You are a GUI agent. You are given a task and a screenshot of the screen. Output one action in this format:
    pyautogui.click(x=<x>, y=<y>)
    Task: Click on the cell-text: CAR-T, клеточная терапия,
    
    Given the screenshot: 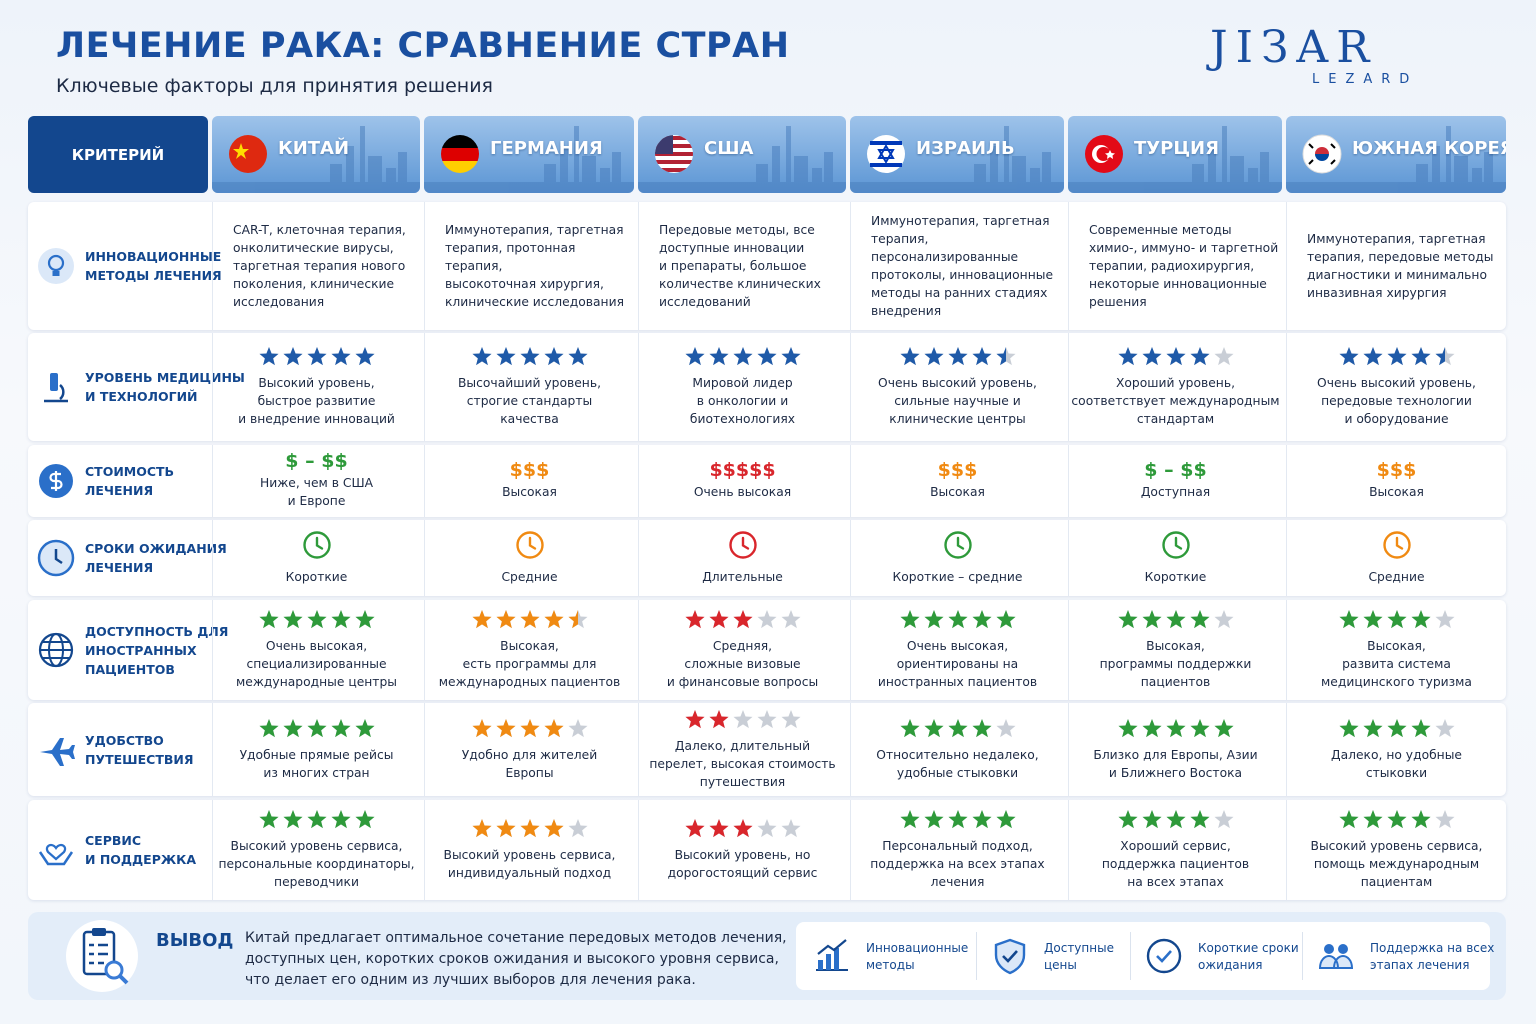 What is the action you would take?
    pyautogui.click(x=319, y=230)
    